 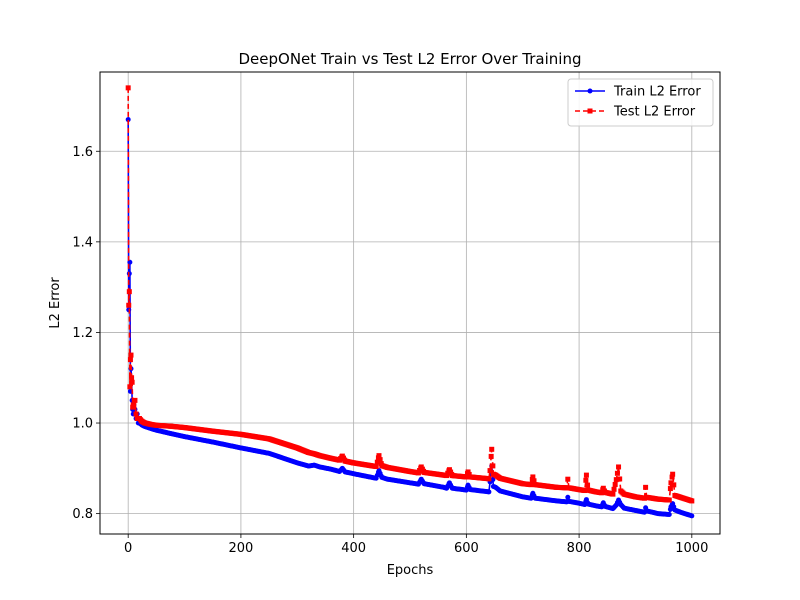 What do you see at coordinates (82, 152) in the screenshot?
I see `y-tick-label: 1.6` at bounding box center [82, 152].